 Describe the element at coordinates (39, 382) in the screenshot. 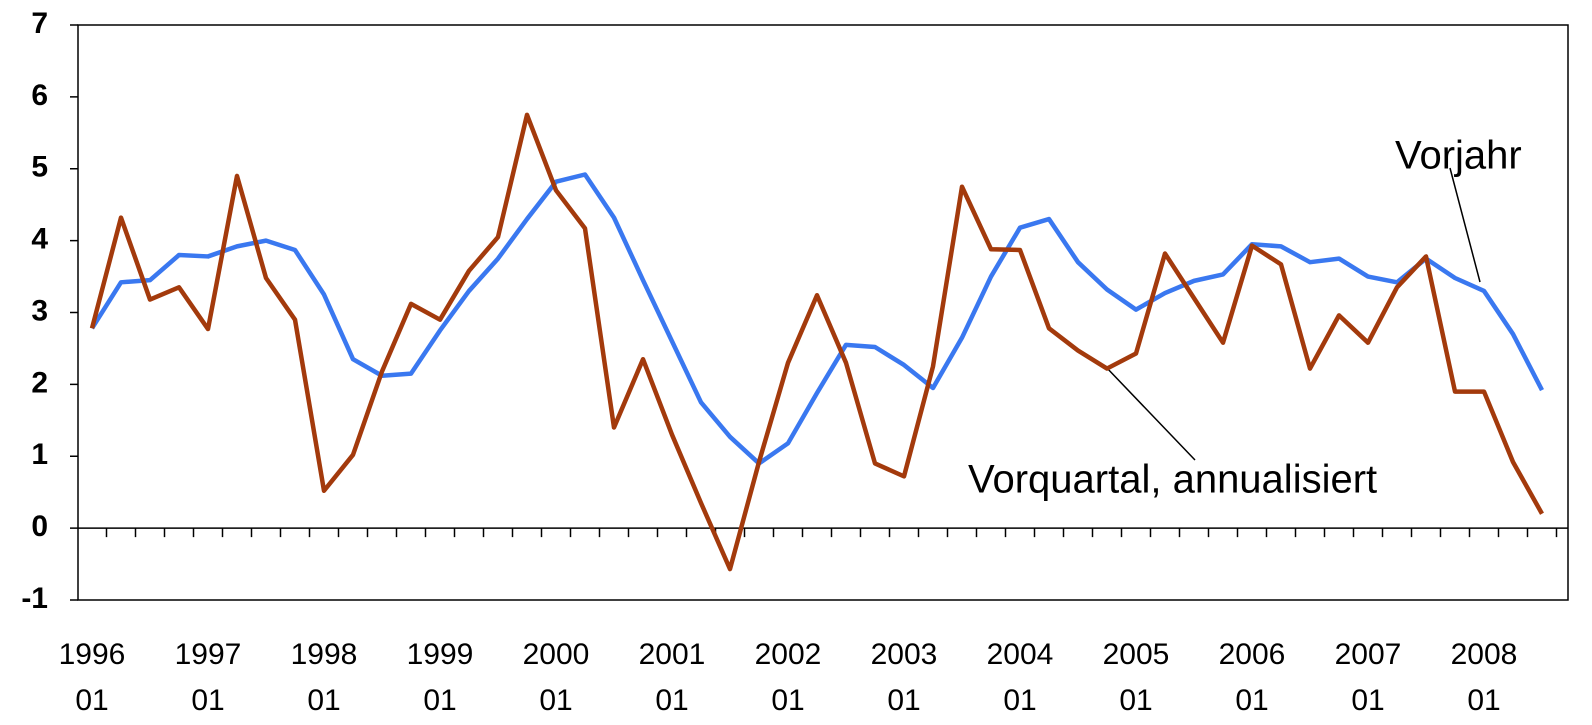

I see `y-tick-label: 2` at that location.